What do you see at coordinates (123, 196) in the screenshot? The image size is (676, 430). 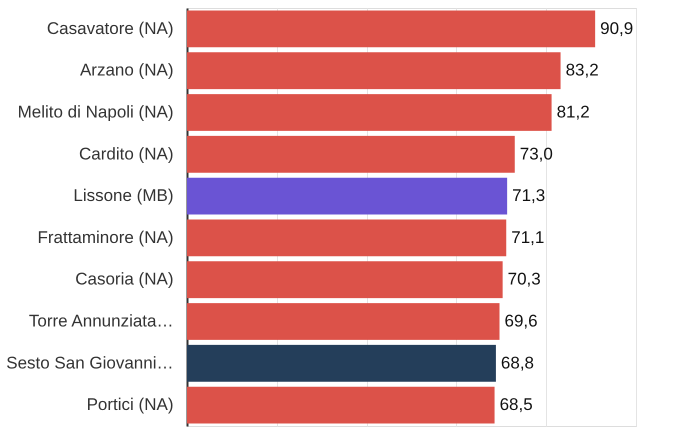 I see `y-tick-label: Lissone (MB)` at bounding box center [123, 196].